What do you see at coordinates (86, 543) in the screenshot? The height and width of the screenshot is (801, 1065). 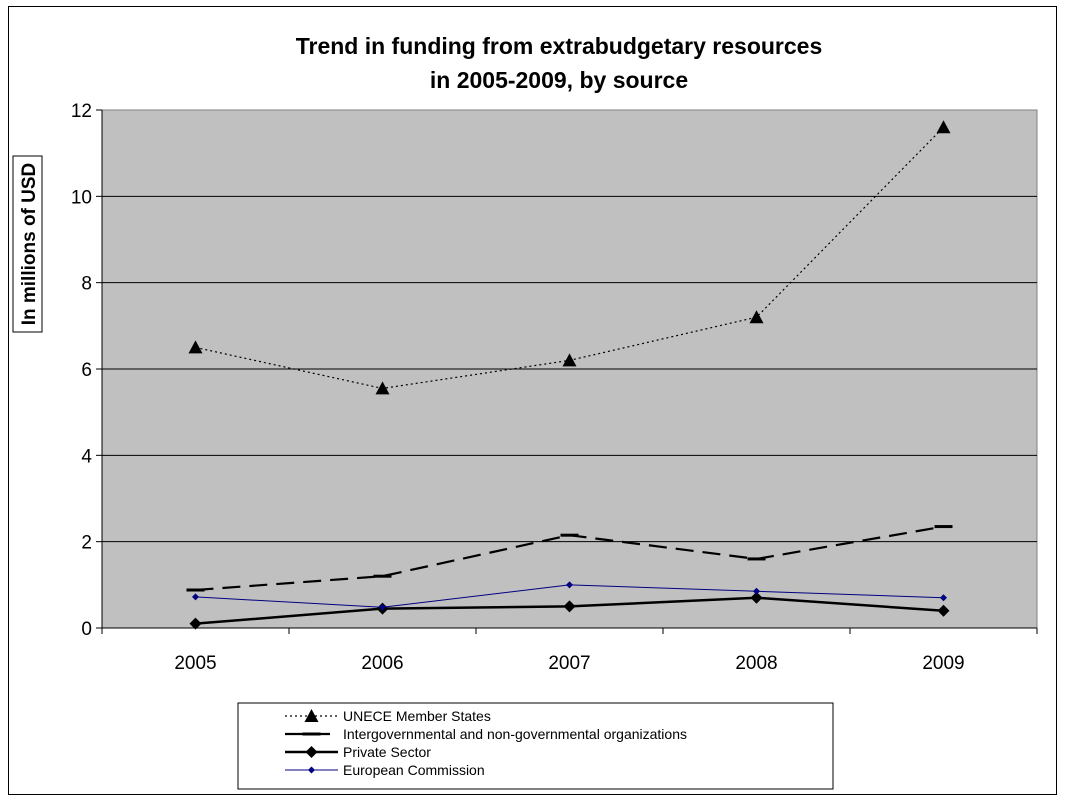 I see `y-tick-label: 2` at bounding box center [86, 543].